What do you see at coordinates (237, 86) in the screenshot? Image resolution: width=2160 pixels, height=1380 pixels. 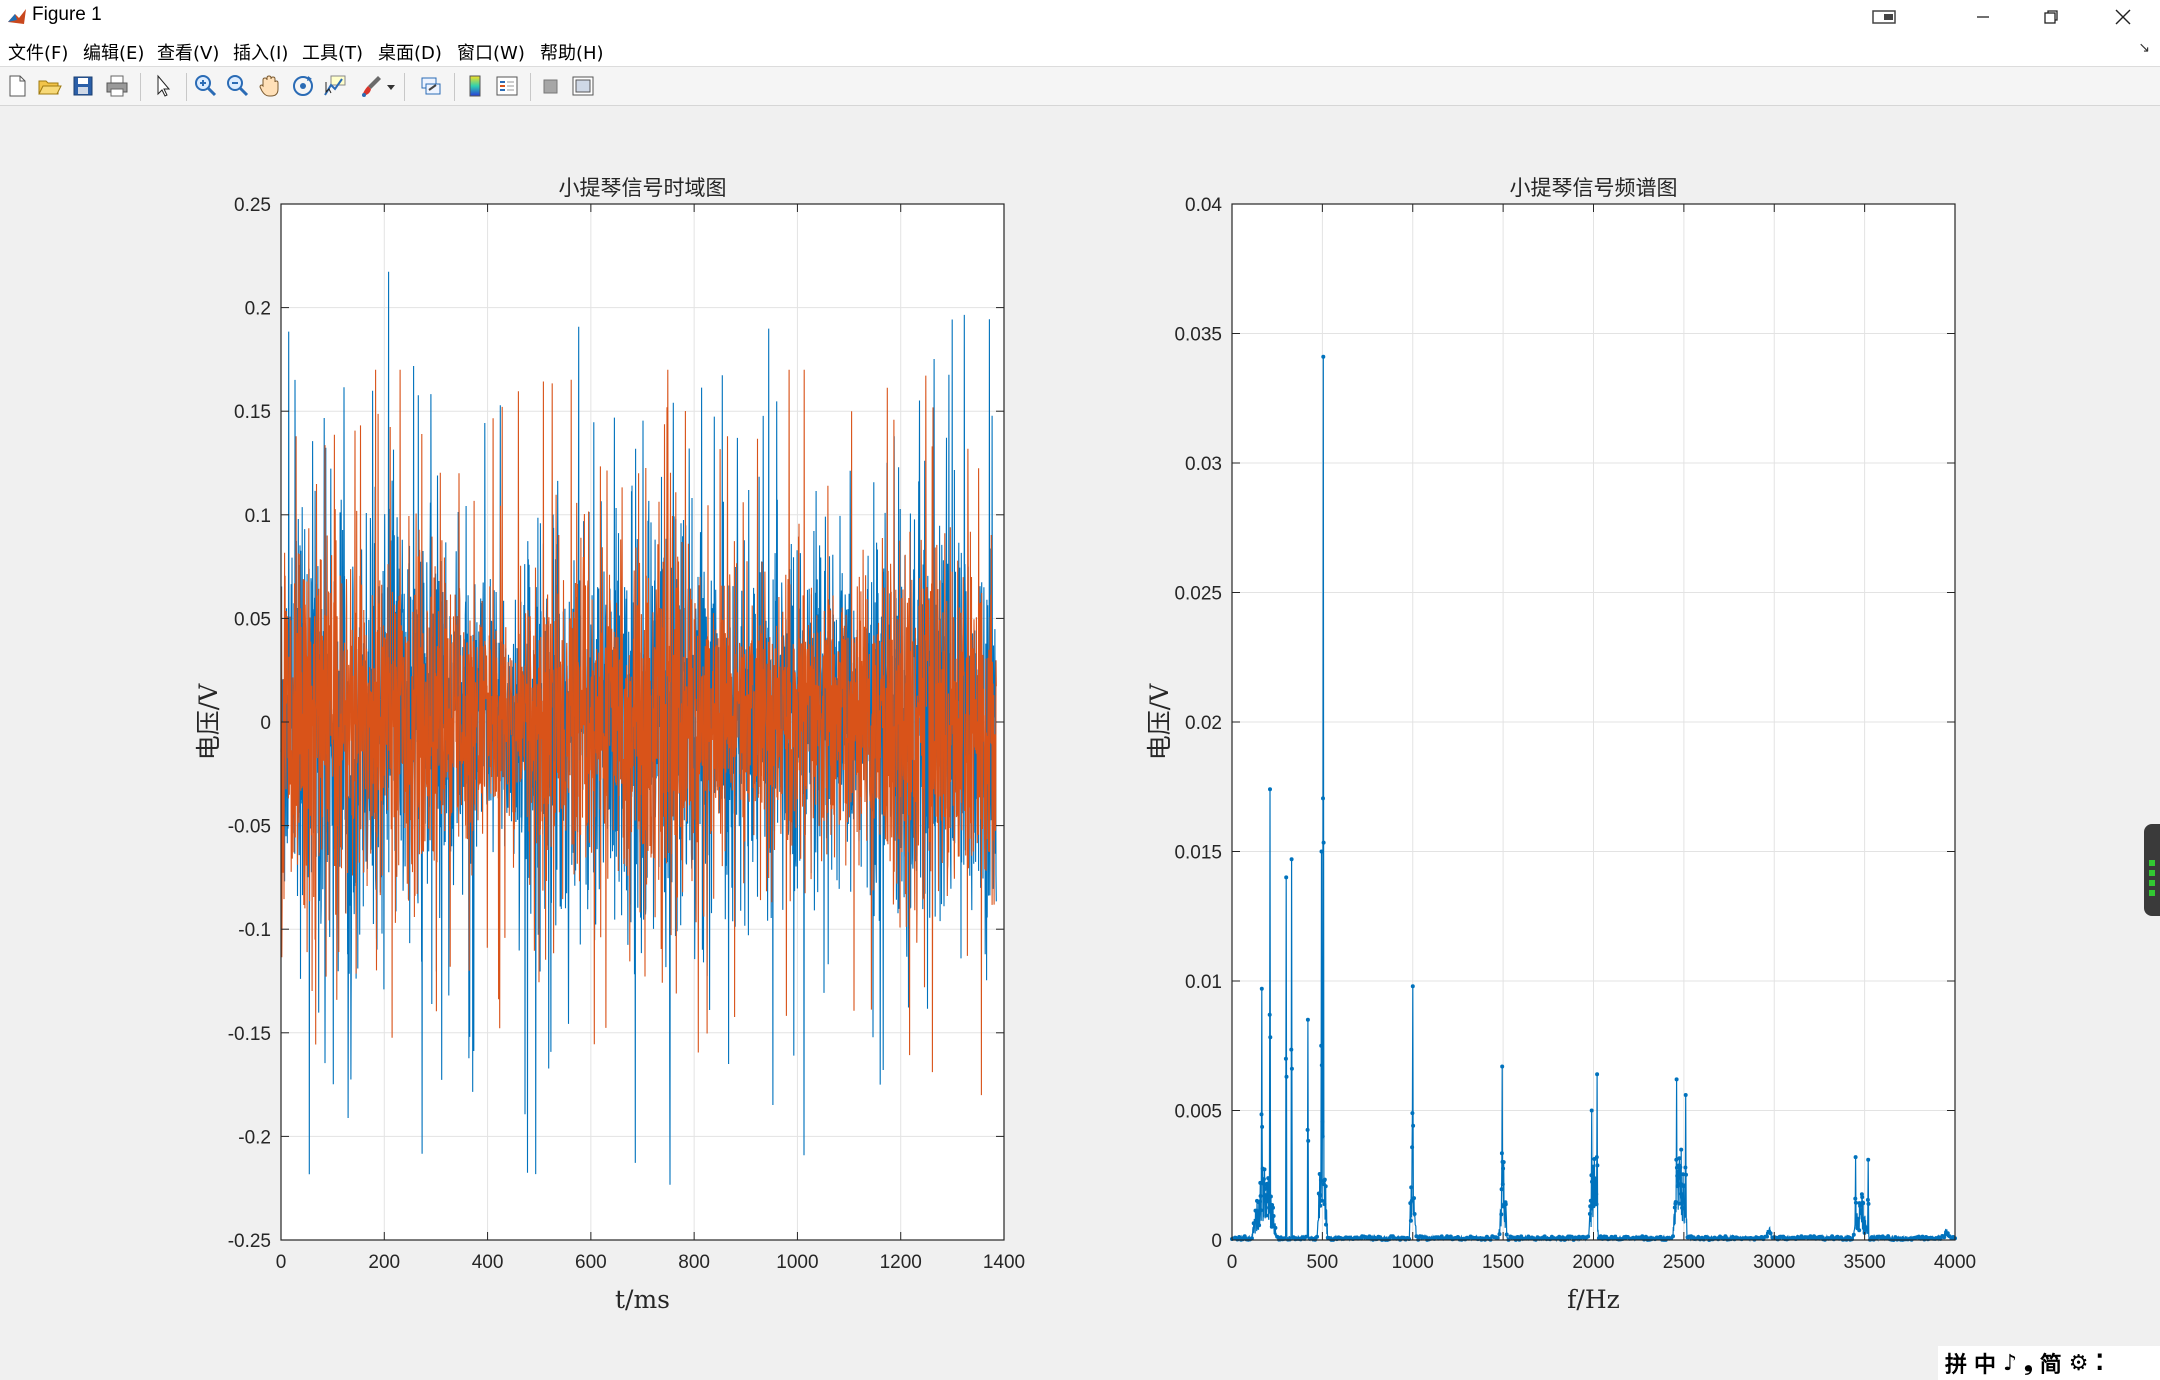 I see `zoom-out-icon` at bounding box center [237, 86].